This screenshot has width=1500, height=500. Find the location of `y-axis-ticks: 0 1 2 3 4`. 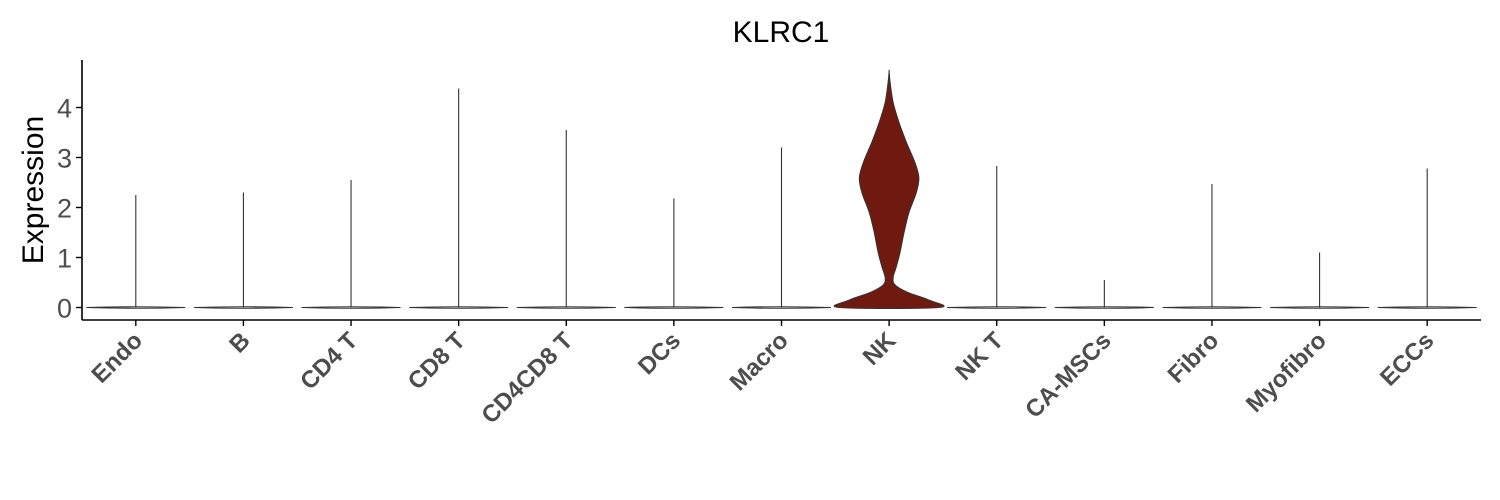

y-axis-ticks: 0 1 2 3 4 is located at coordinates (69, 209).